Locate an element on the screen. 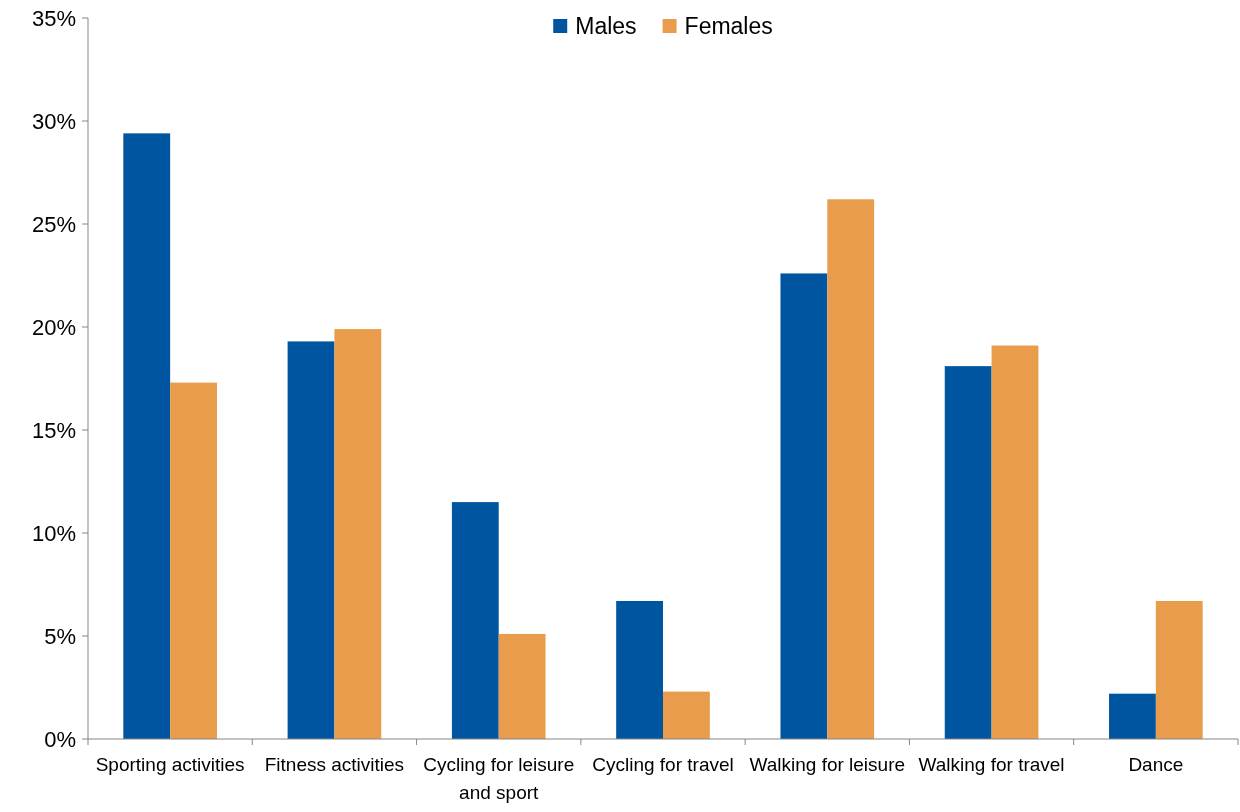 The width and height of the screenshot is (1240, 812). y-tick-label: 0% is located at coordinates (60, 739).